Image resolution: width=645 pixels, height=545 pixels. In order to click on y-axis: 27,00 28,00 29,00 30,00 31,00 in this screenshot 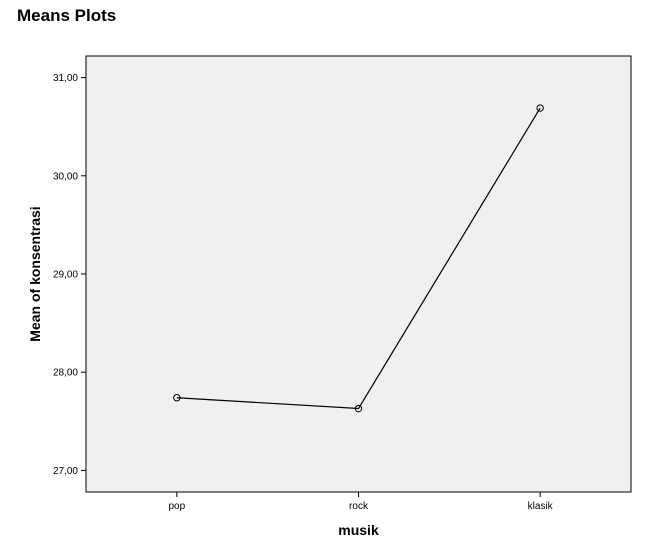, I will do `click(69, 275)`.